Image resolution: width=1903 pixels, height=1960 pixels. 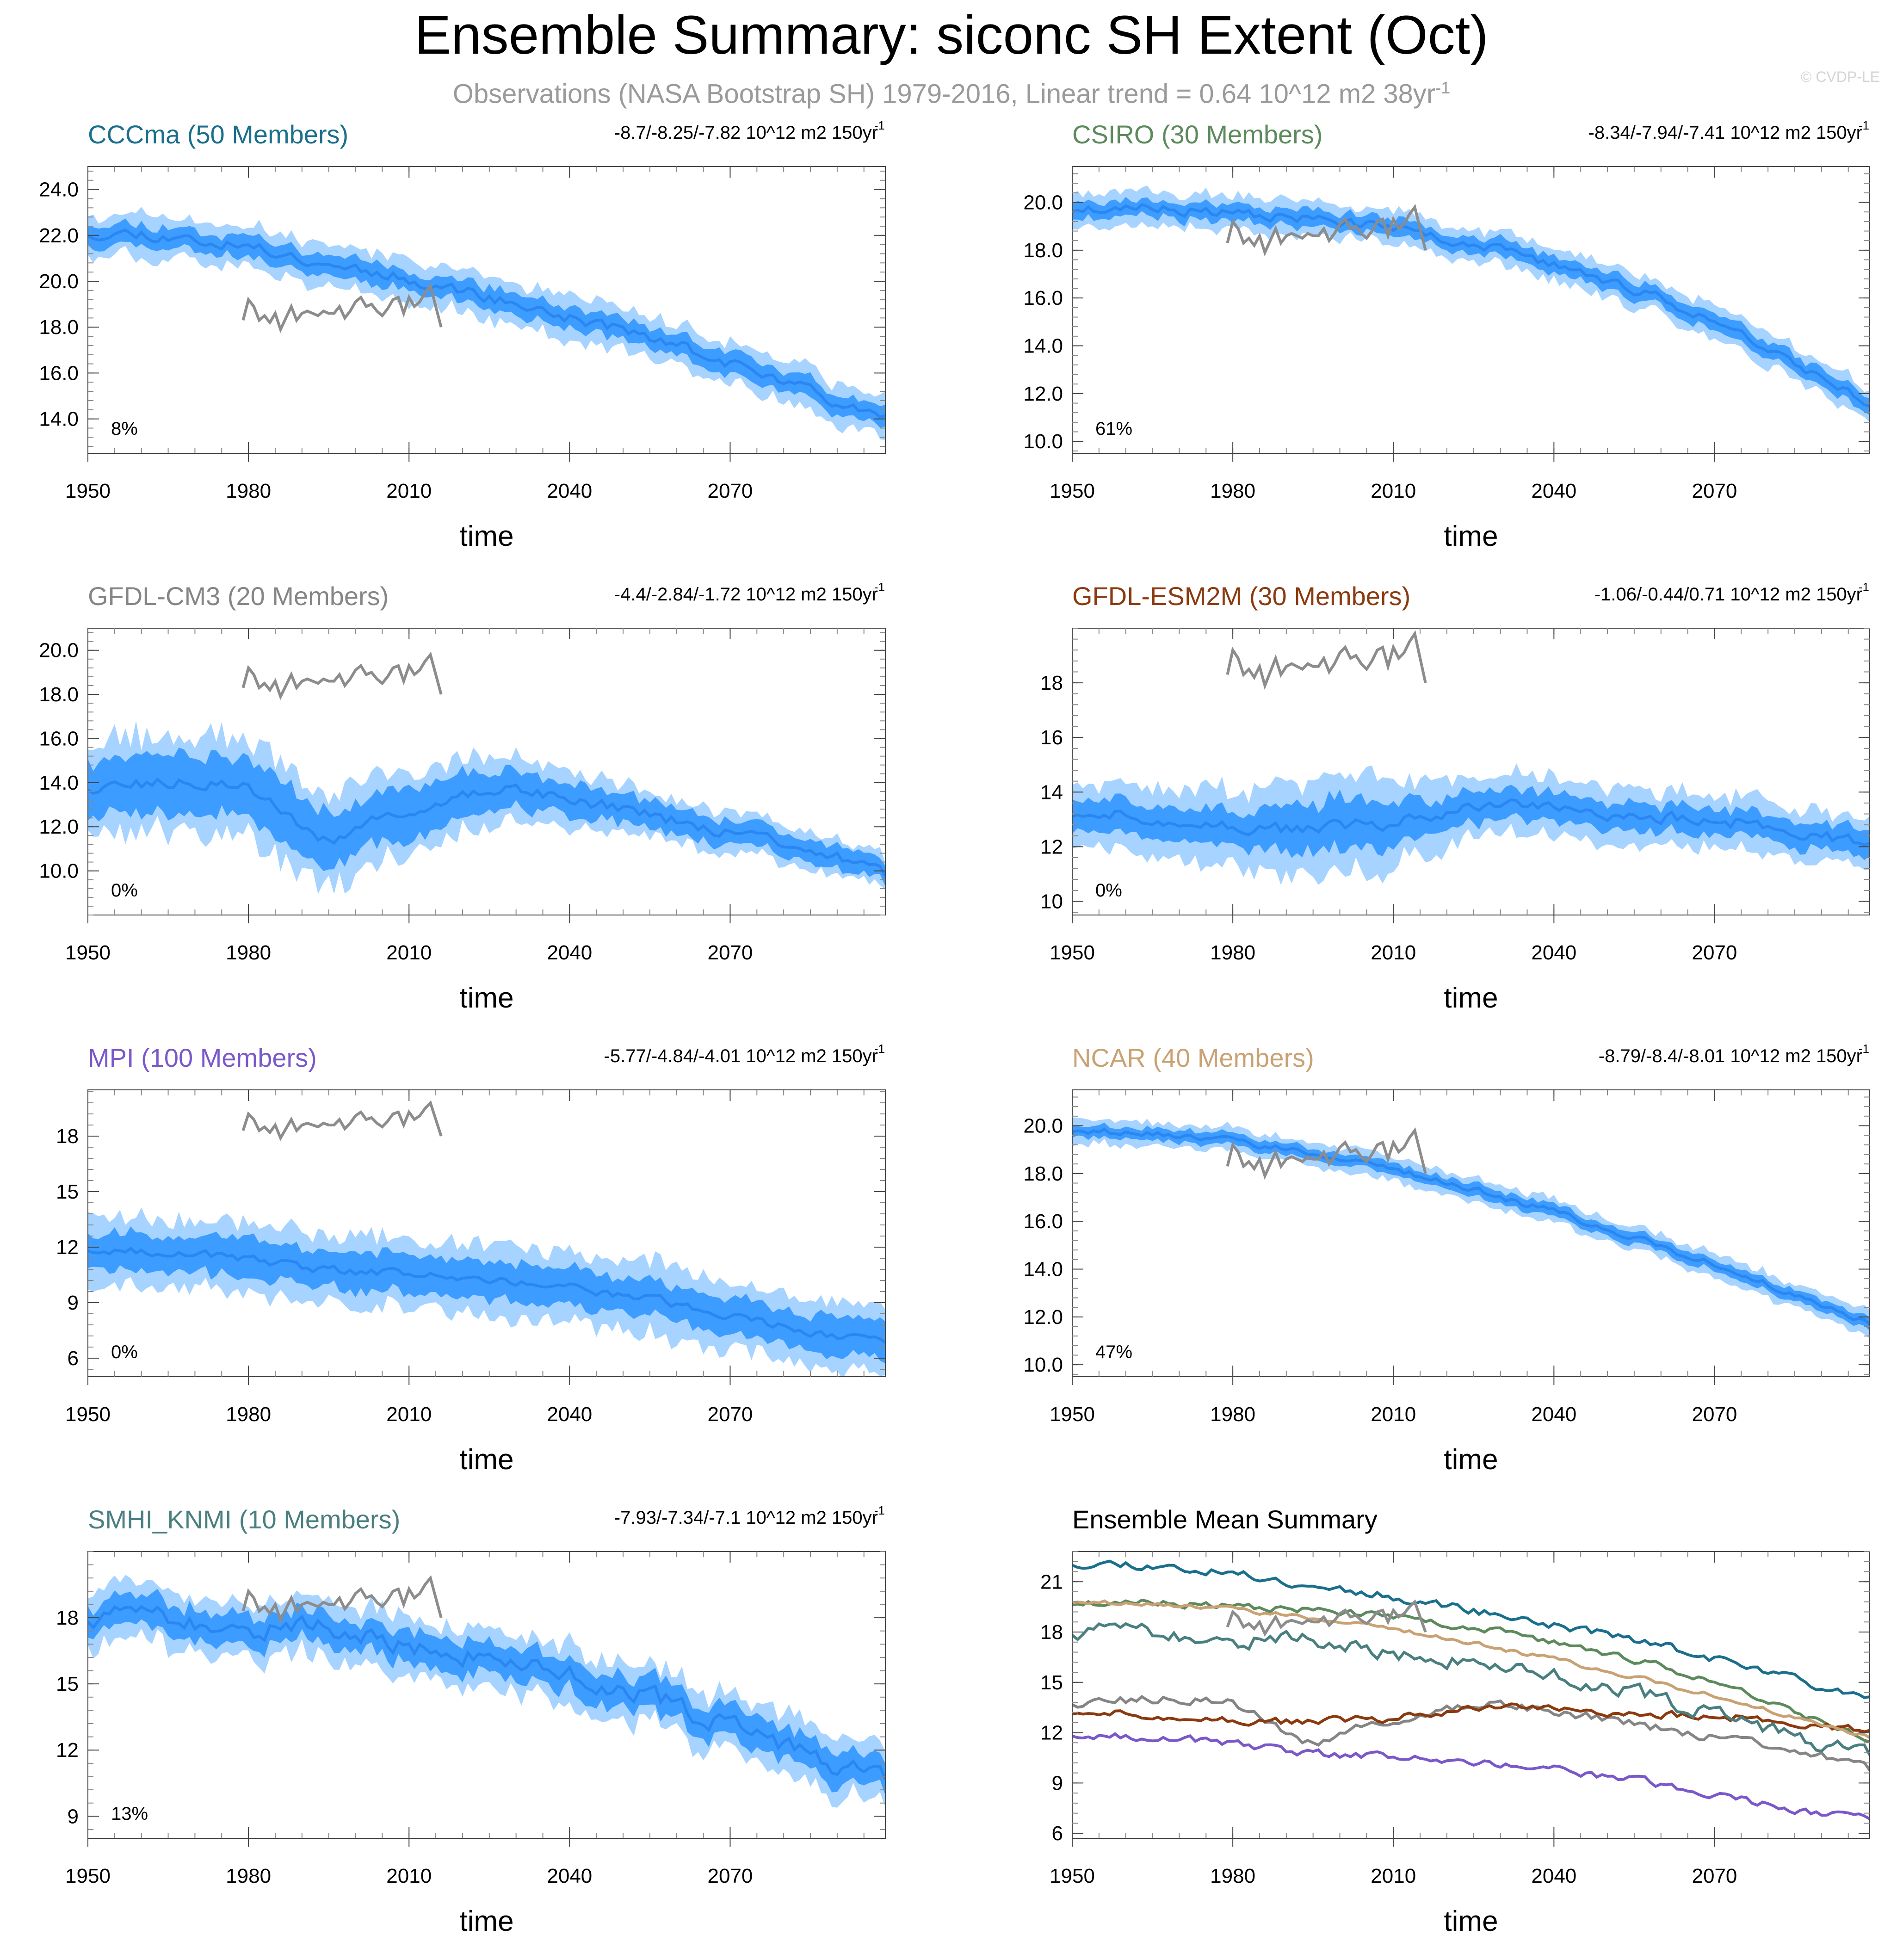 What do you see at coordinates (1731, 1056) in the screenshot?
I see `trend-text: -8.79/-8.4/-8.01 10^12 m2 150yr` at bounding box center [1731, 1056].